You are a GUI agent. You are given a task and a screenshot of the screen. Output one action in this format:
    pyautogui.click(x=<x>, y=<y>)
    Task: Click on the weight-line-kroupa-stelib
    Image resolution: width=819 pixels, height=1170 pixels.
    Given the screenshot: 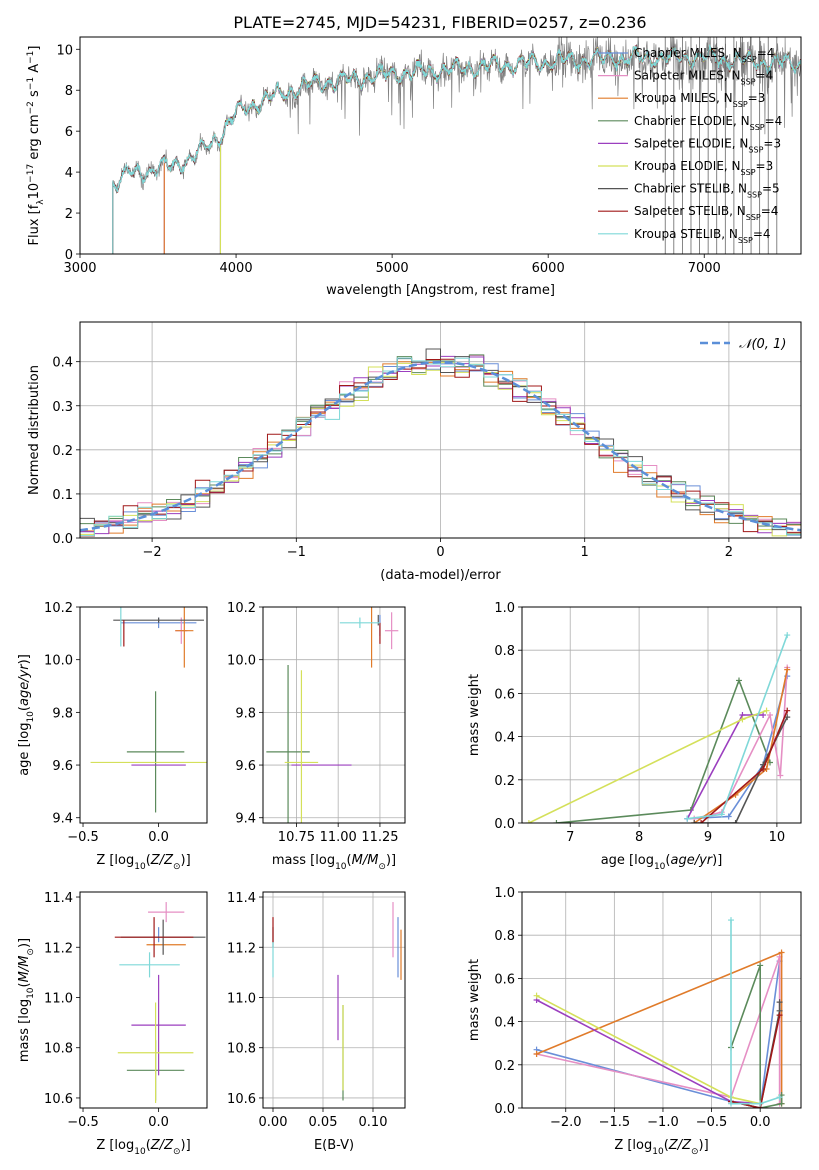 What is the action you would take?
    pyautogui.click(x=755, y=1012)
    